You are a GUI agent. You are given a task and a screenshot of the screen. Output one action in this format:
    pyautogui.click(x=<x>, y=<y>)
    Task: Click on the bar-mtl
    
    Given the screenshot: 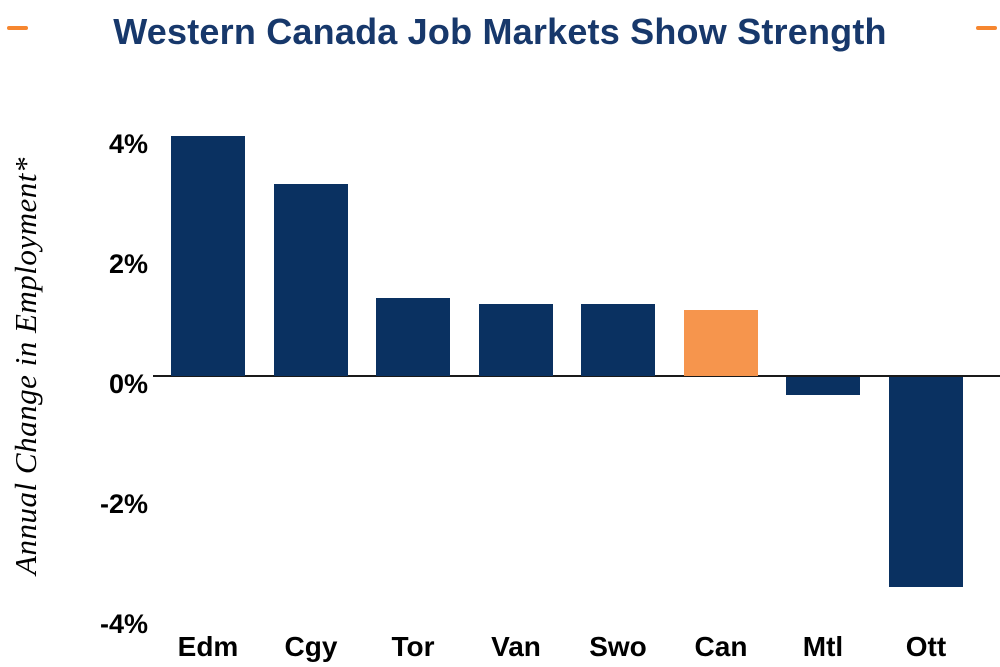 What is the action you would take?
    pyautogui.click(x=823, y=386)
    